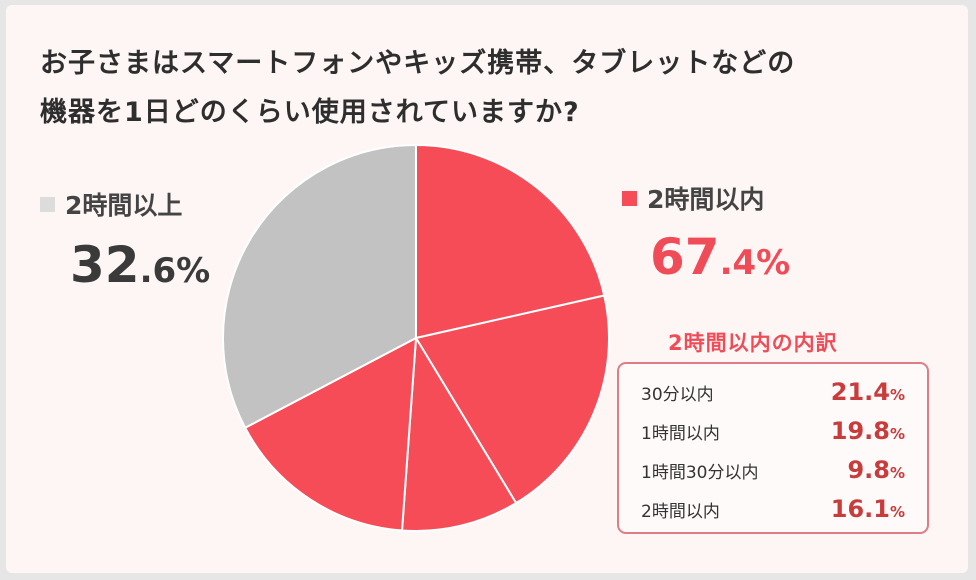 This screenshot has width=976, height=580. What do you see at coordinates (310, 112) in the screenshot?
I see `title-line-2: 機器を1日どのくらい使用されていますか?` at bounding box center [310, 112].